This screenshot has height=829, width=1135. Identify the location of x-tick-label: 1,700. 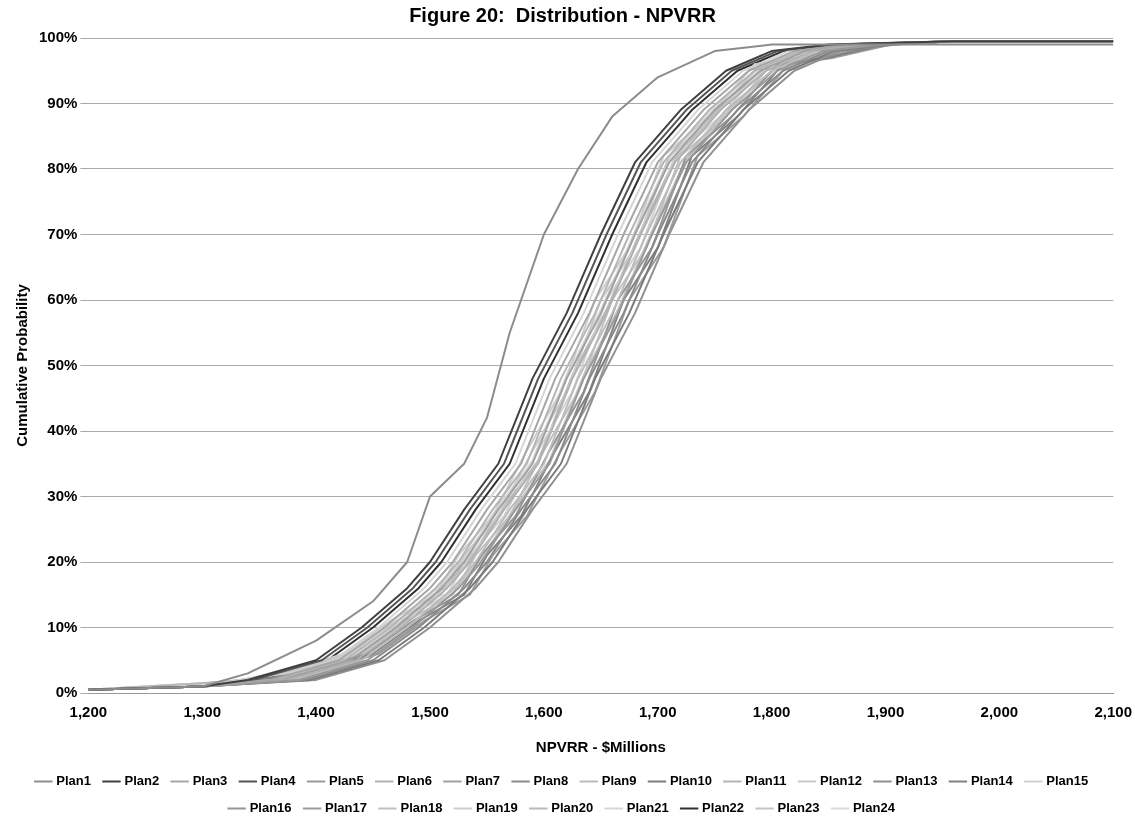
(657, 712).